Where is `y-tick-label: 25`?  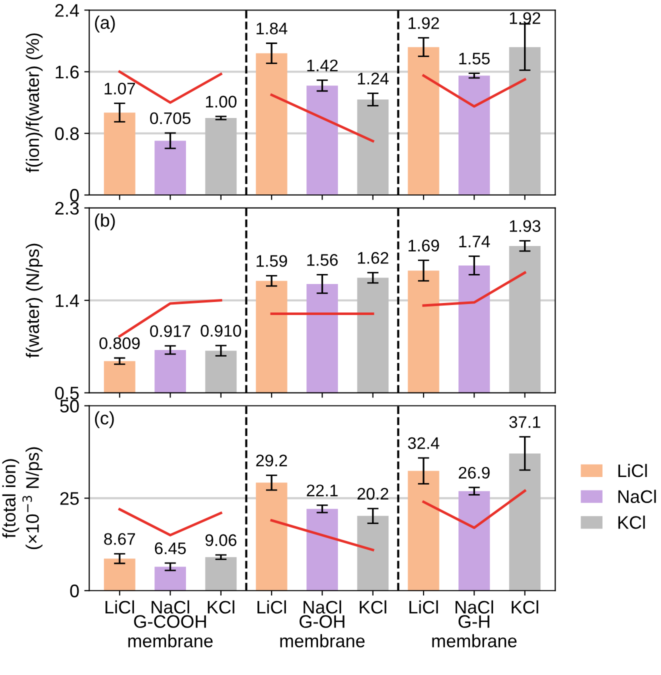
y-tick-label: 25 is located at coordinates (69, 498).